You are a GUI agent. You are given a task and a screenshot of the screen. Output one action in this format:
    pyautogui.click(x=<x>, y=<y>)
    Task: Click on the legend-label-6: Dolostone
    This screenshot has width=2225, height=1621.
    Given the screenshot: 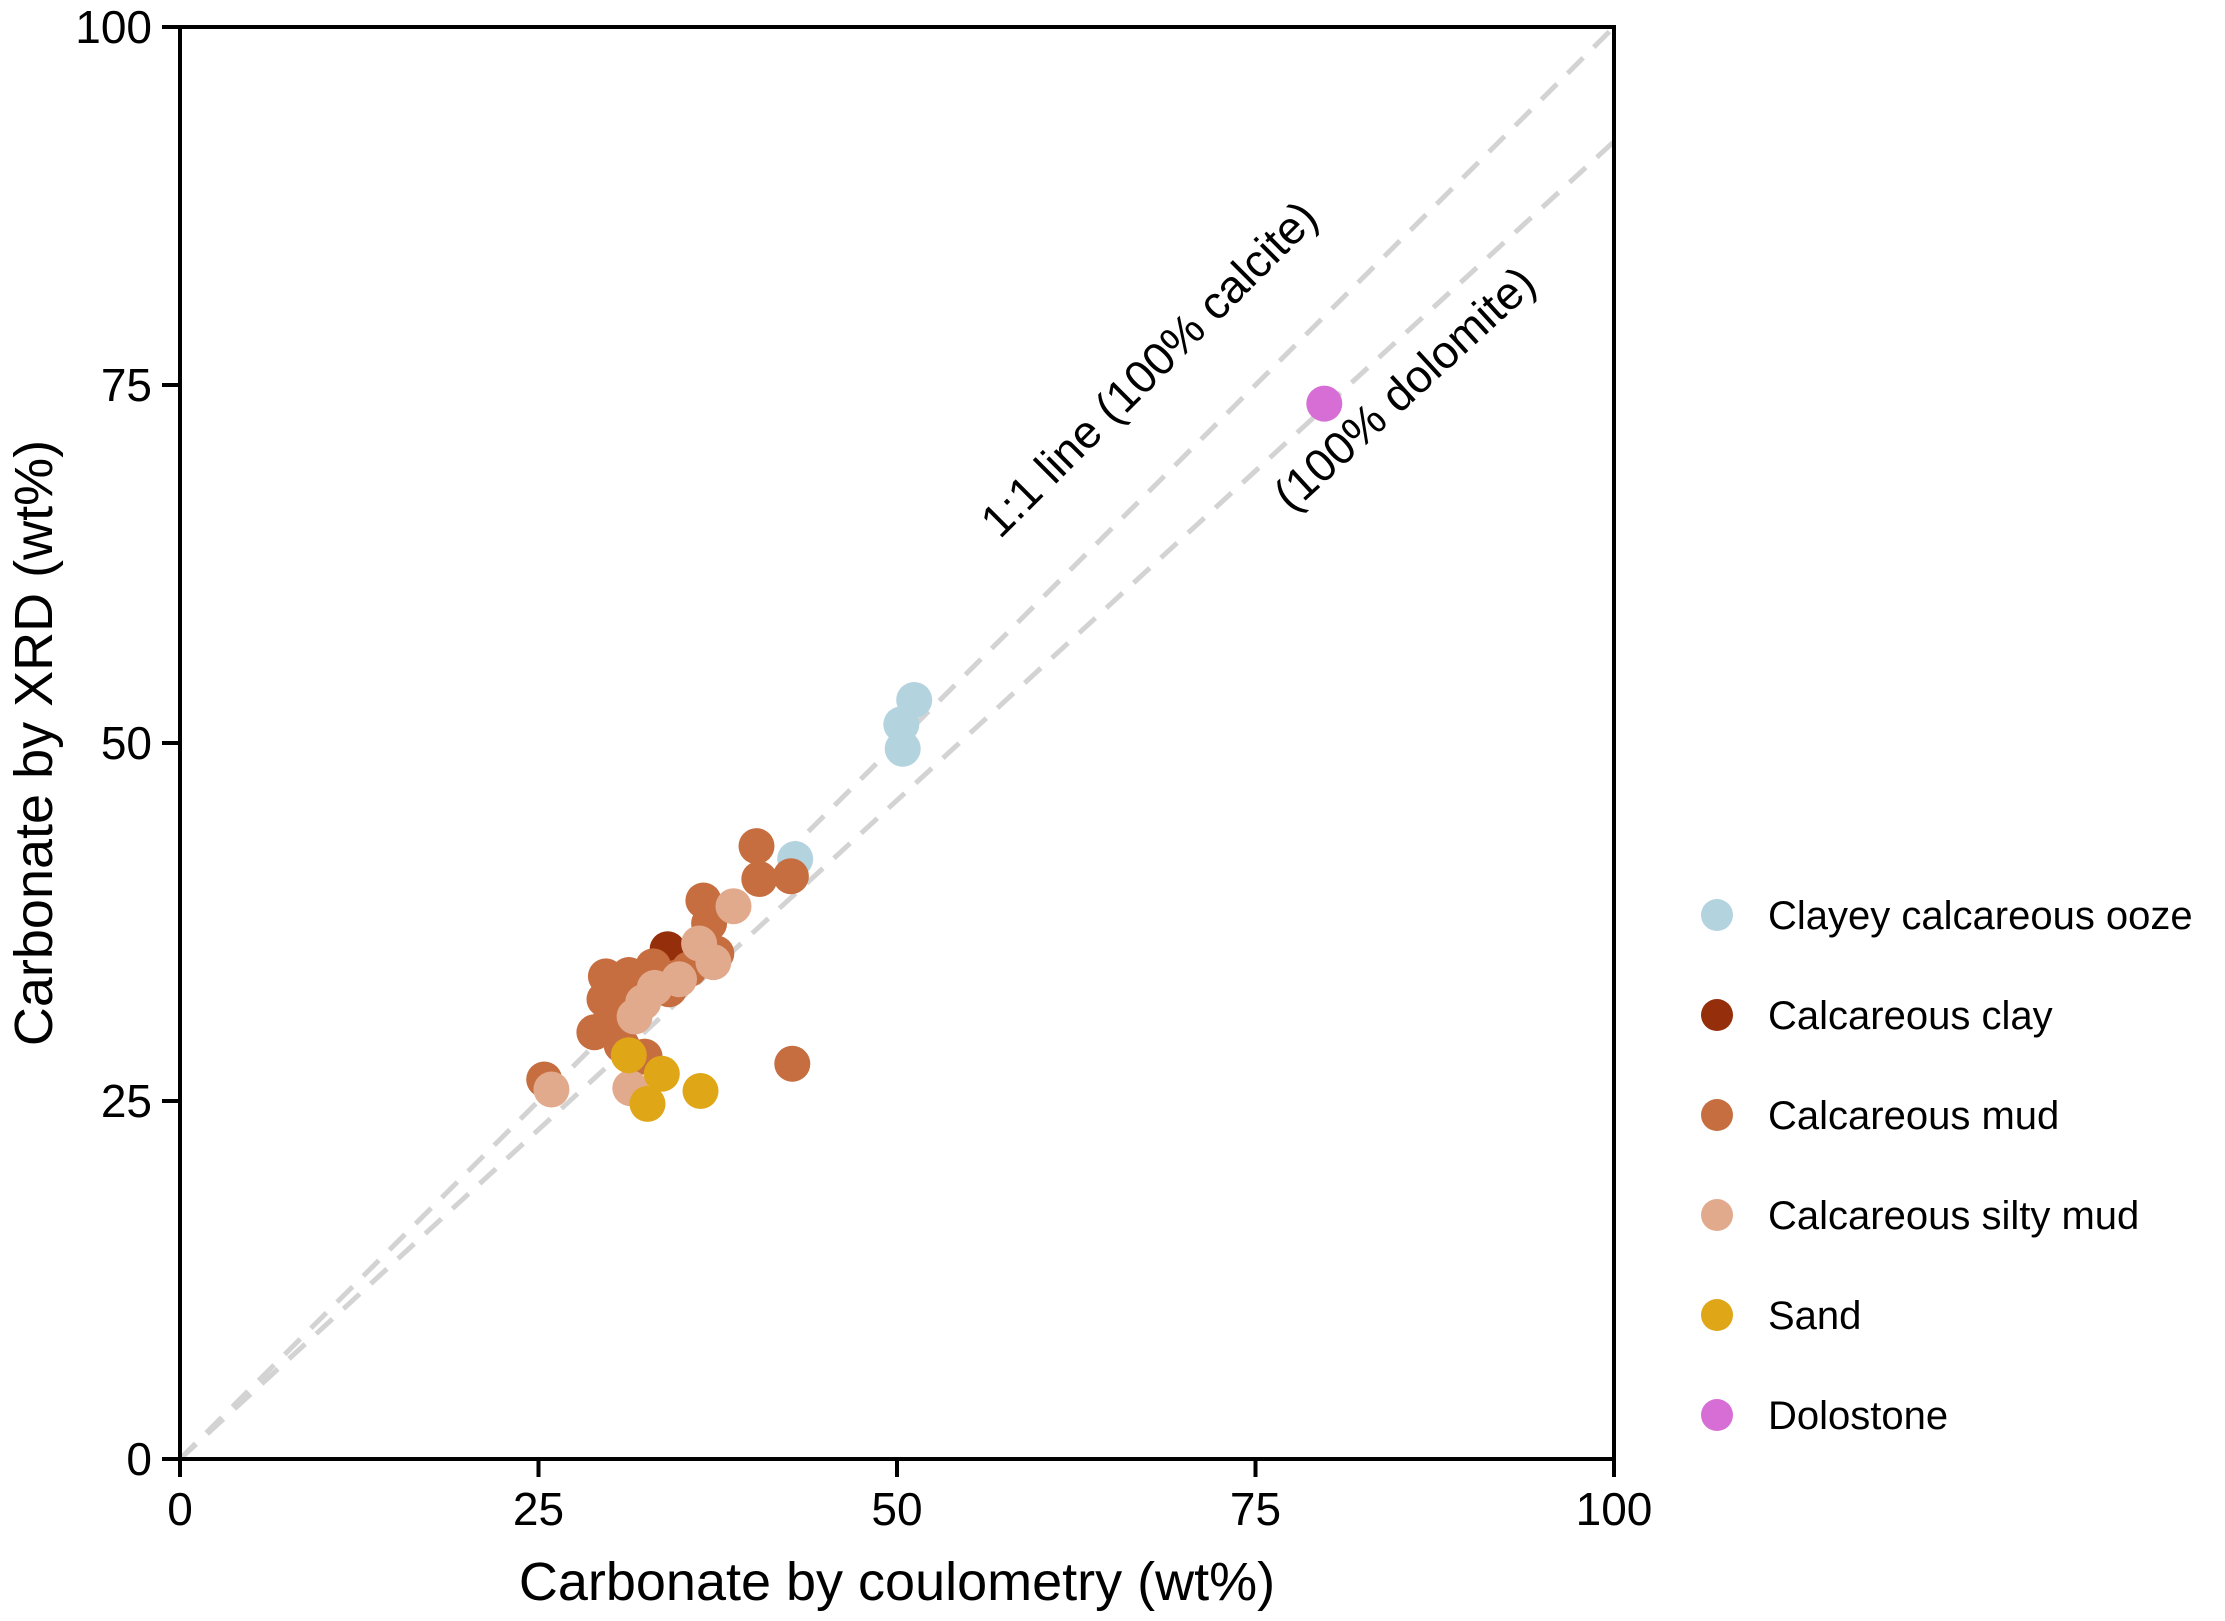 What is the action you would take?
    pyautogui.click(x=1858, y=1416)
    